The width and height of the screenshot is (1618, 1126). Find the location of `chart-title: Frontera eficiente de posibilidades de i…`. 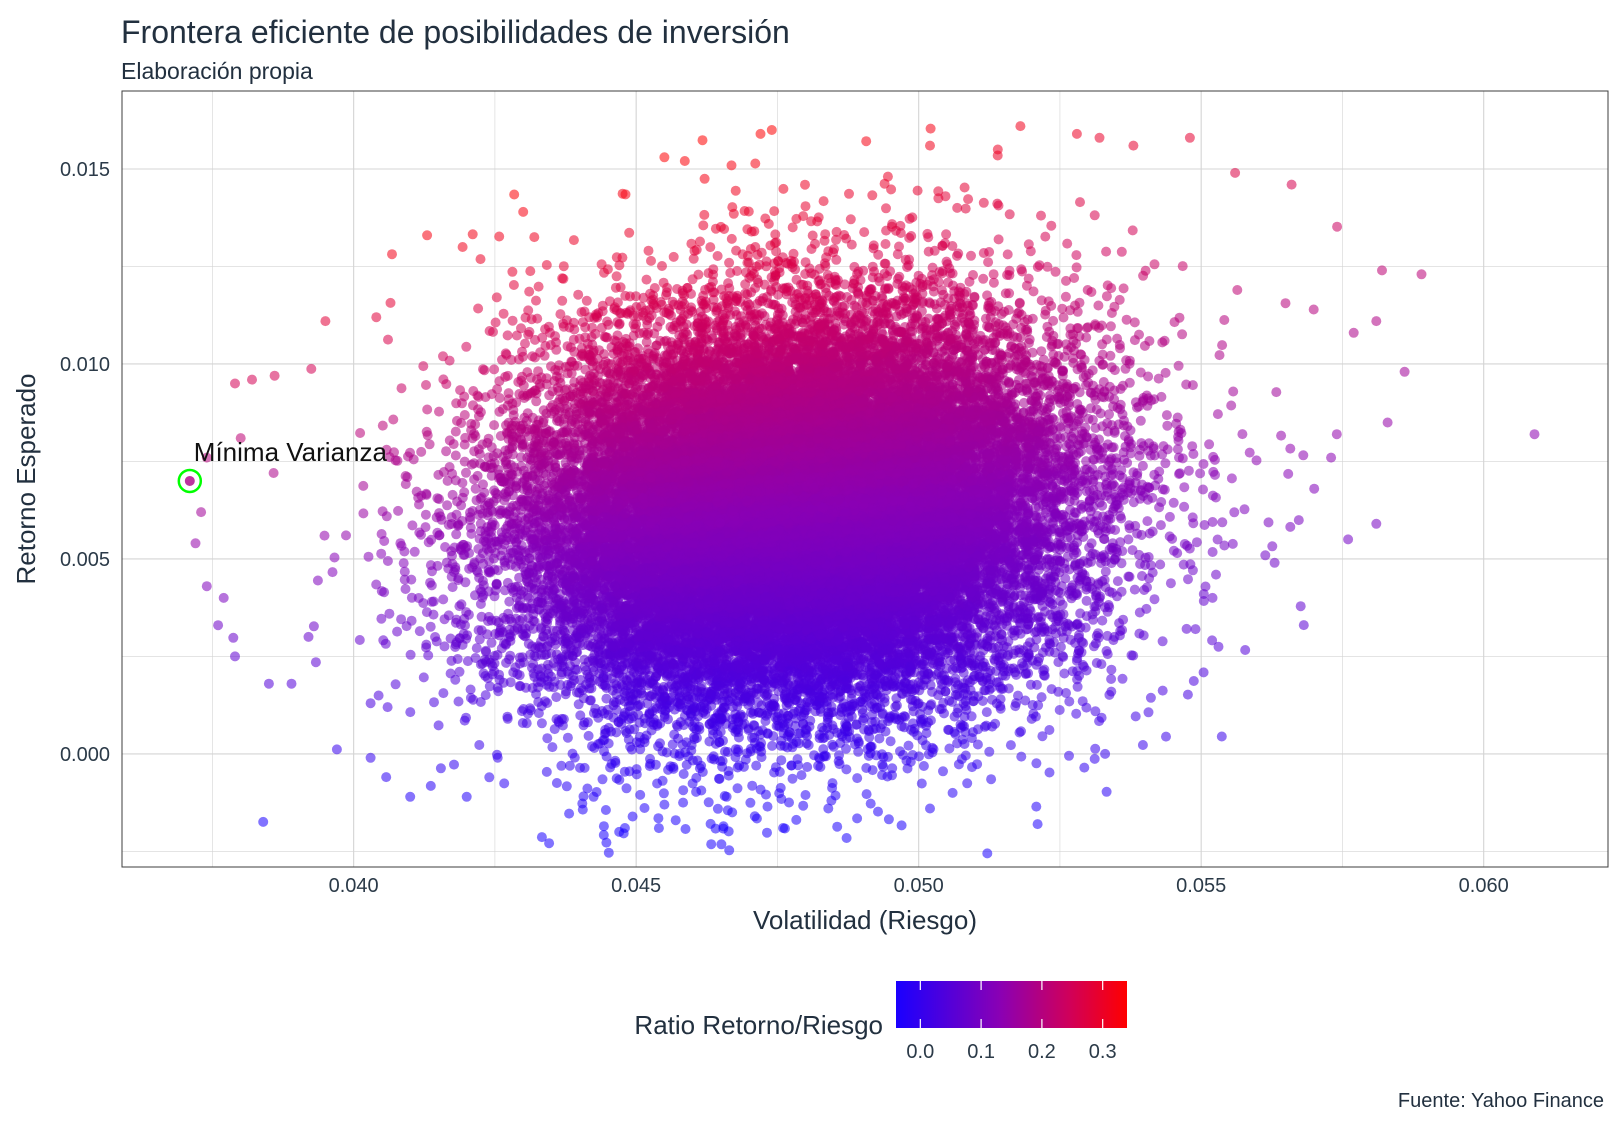

chart-title: Frontera eficiente de posibilidades de i… is located at coordinates (455, 32).